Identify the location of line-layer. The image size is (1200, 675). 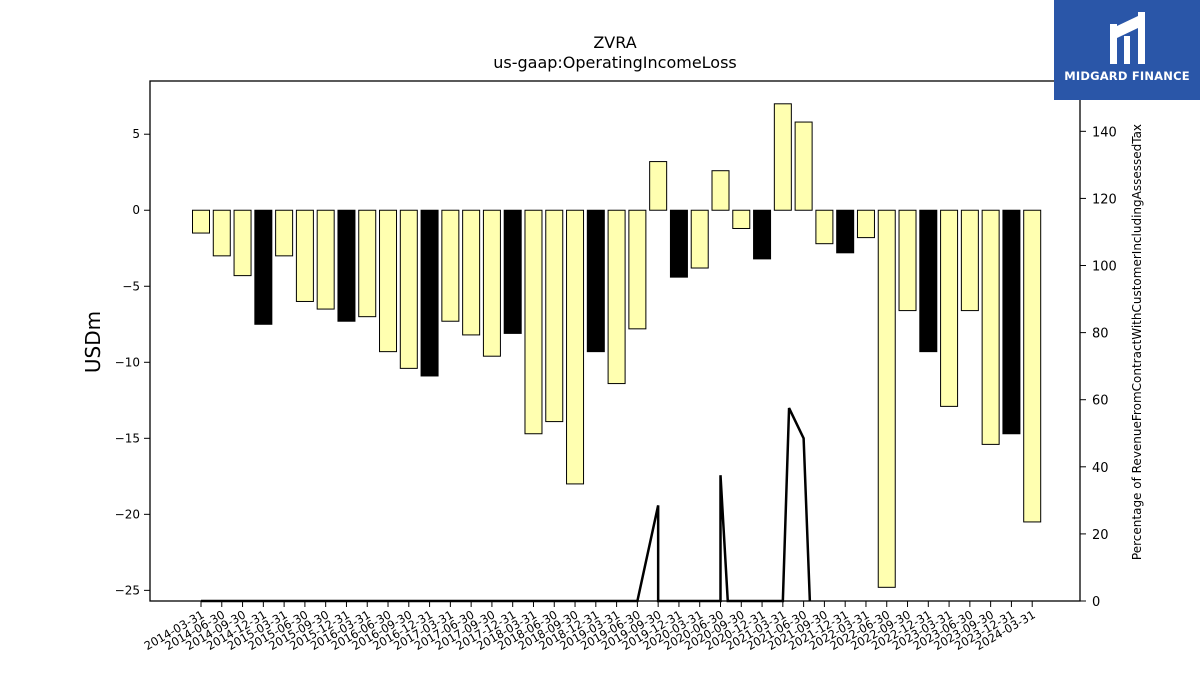
(506, 505).